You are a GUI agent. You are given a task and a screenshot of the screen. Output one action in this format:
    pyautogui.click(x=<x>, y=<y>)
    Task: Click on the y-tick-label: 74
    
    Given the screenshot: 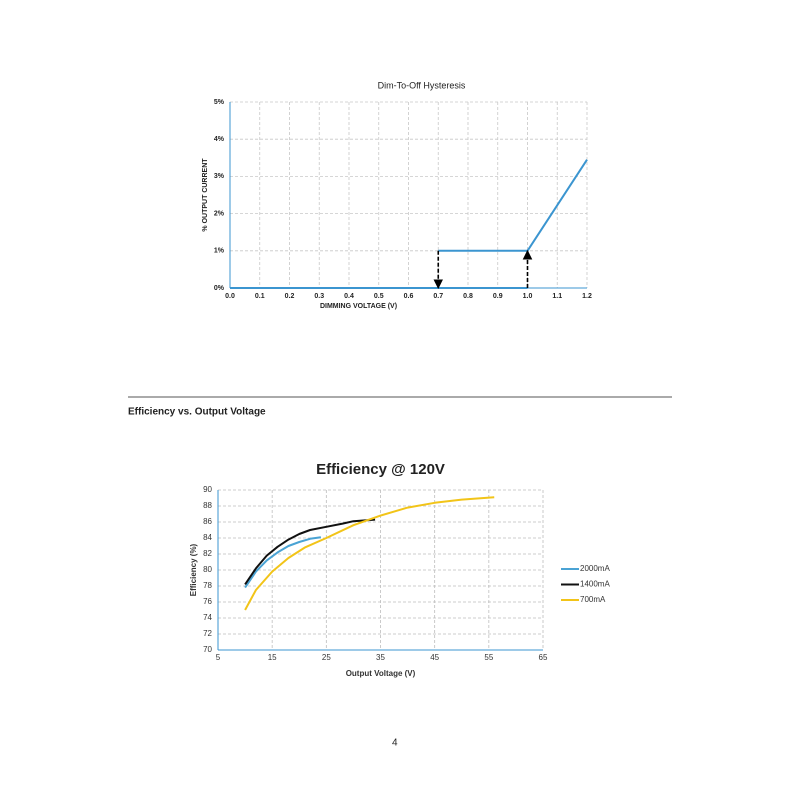 What is the action you would take?
    pyautogui.click(x=207, y=617)
    